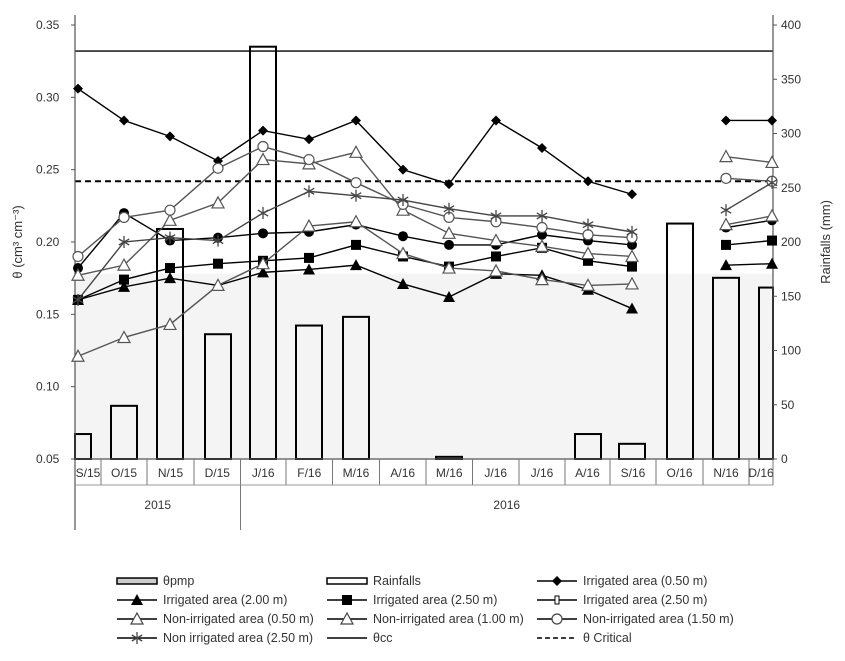 This screenshot has width=845, height=661. Describe the element at coordinates (48, 459) in the screenshot. I see `y-tick-label: 0.05` at that location.